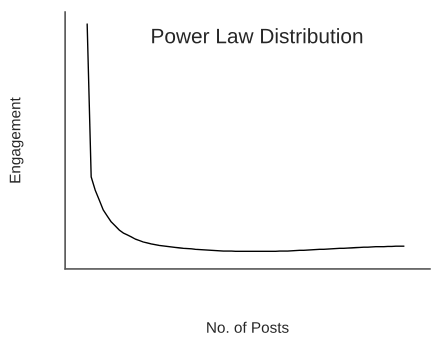 The width and height of the screenshot is (446, 337). I want to click on y-axis-title: Engagement, so click(17, 140).